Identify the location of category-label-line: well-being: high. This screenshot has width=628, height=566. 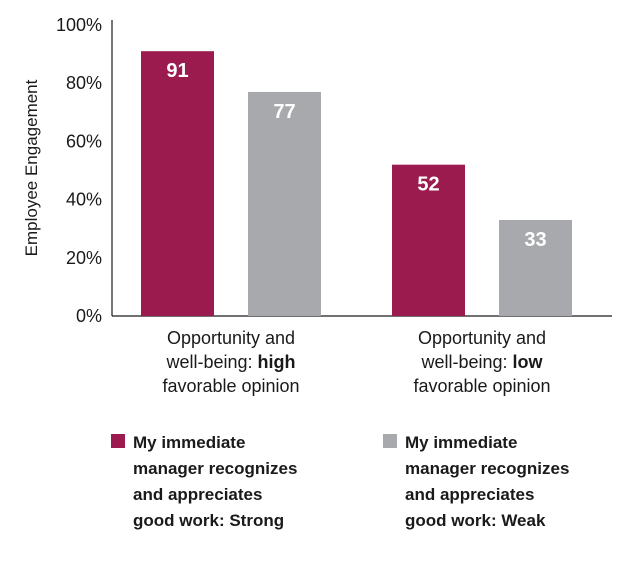
(230, 362).